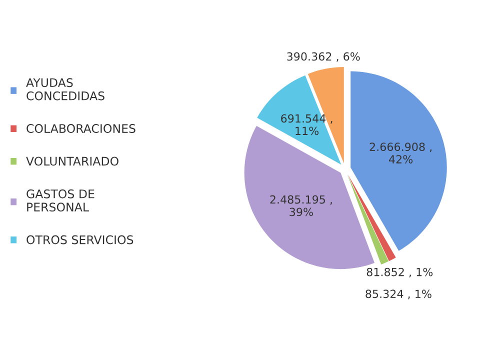 Image resolution: width=500 pixels, height=338 pixels. What do you see at coordinates (399, 273) in the screenshot?
I see `data-label: 81.852 , 1%` at bounding box center [399, 273].